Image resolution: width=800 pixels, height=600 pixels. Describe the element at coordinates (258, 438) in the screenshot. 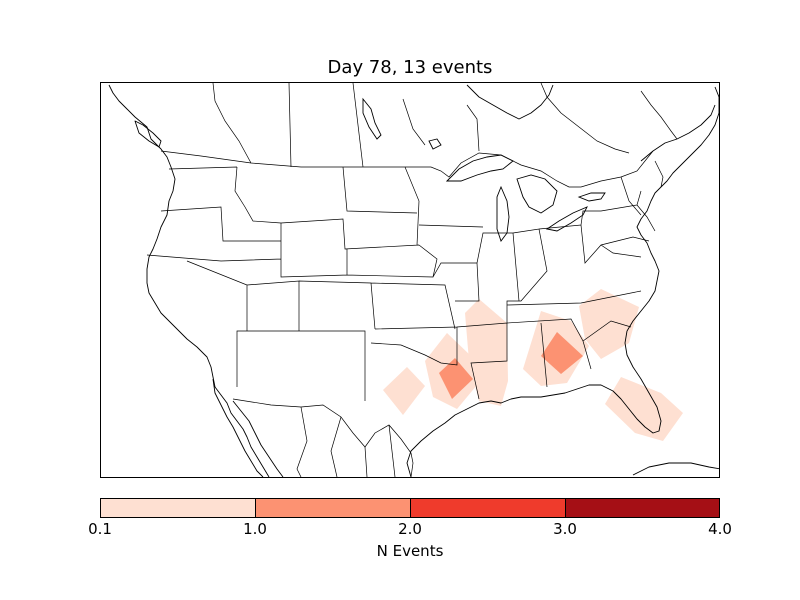

I see `mexico-west-coast` at that location.